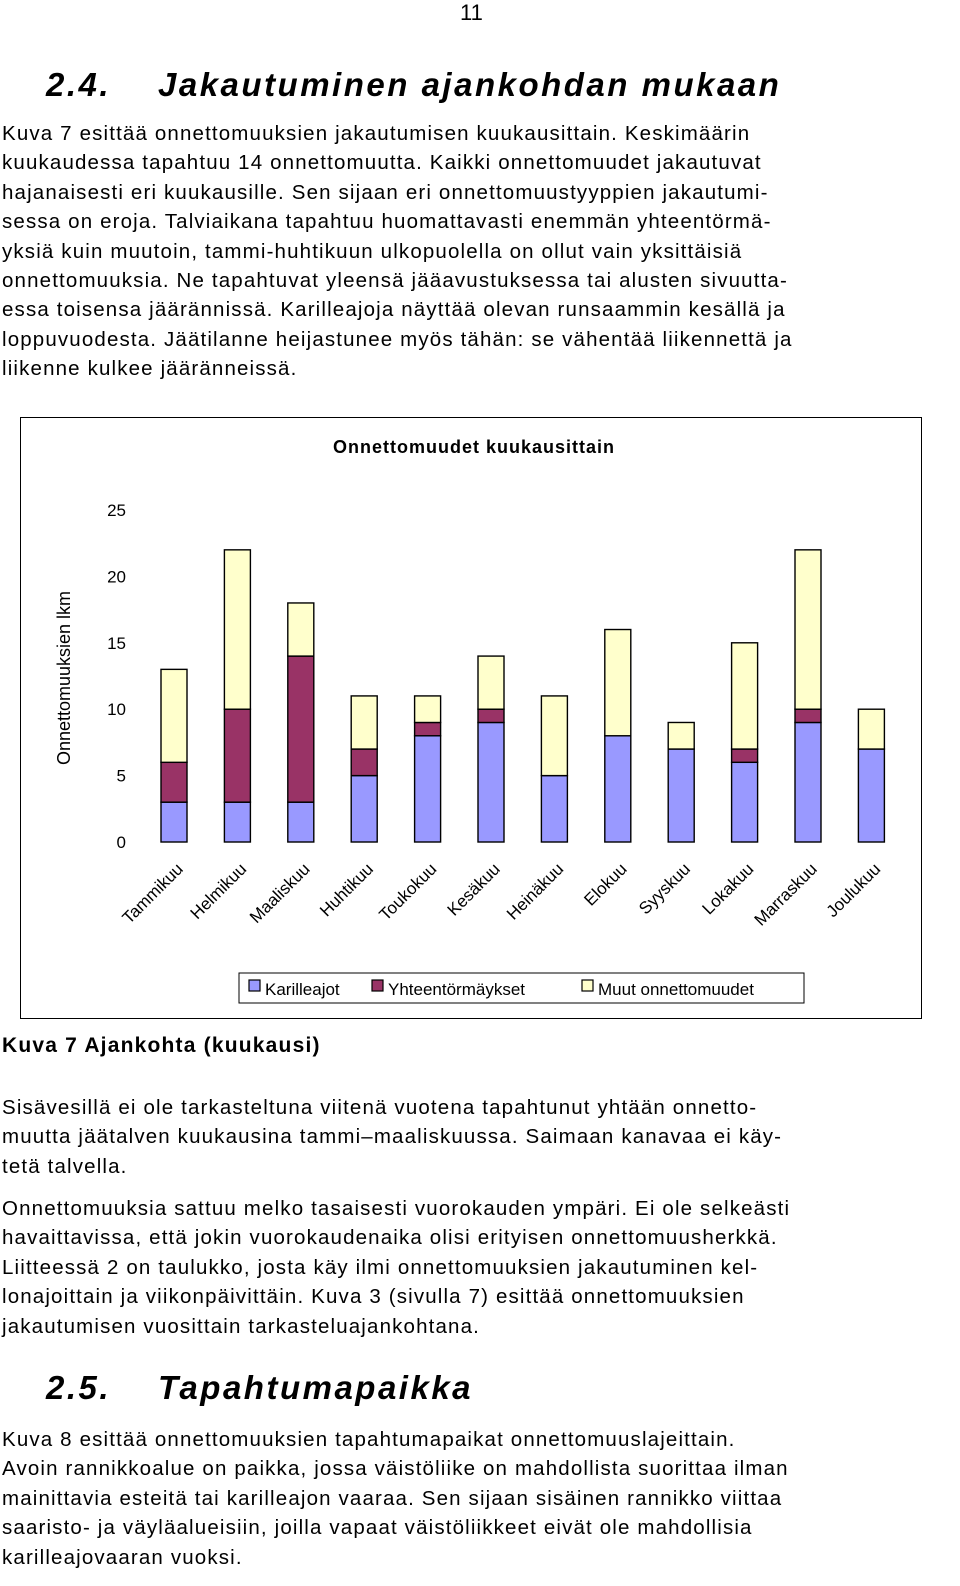  I want to click on figure-caption: Kuva 7 Ajankohta (kuukausi), so click(161, 1045).